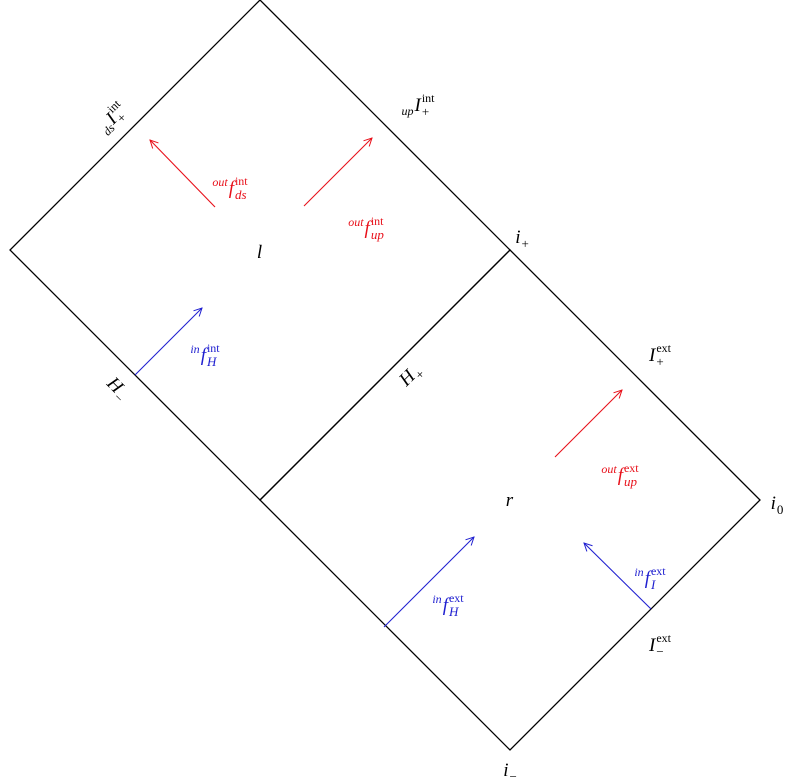 This screenshot has width=785, height=781. I want to click on label: i −, so click(510, 770).